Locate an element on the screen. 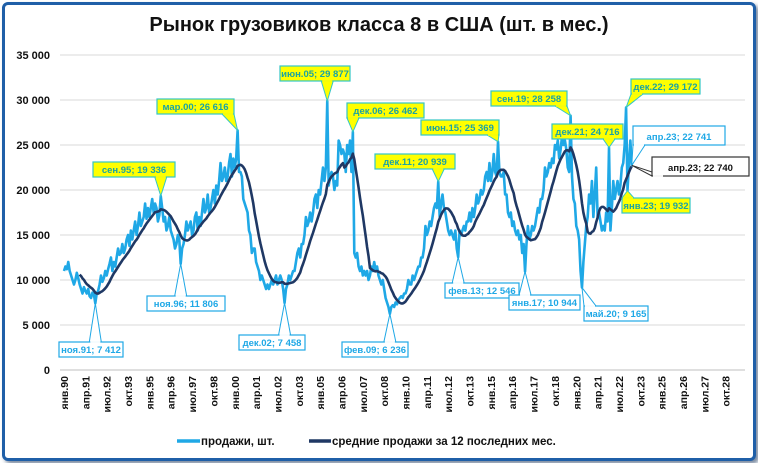 This screenshot has width=758, height=463. x-tick-label: апр.16 is located at coordinates (513, 392).